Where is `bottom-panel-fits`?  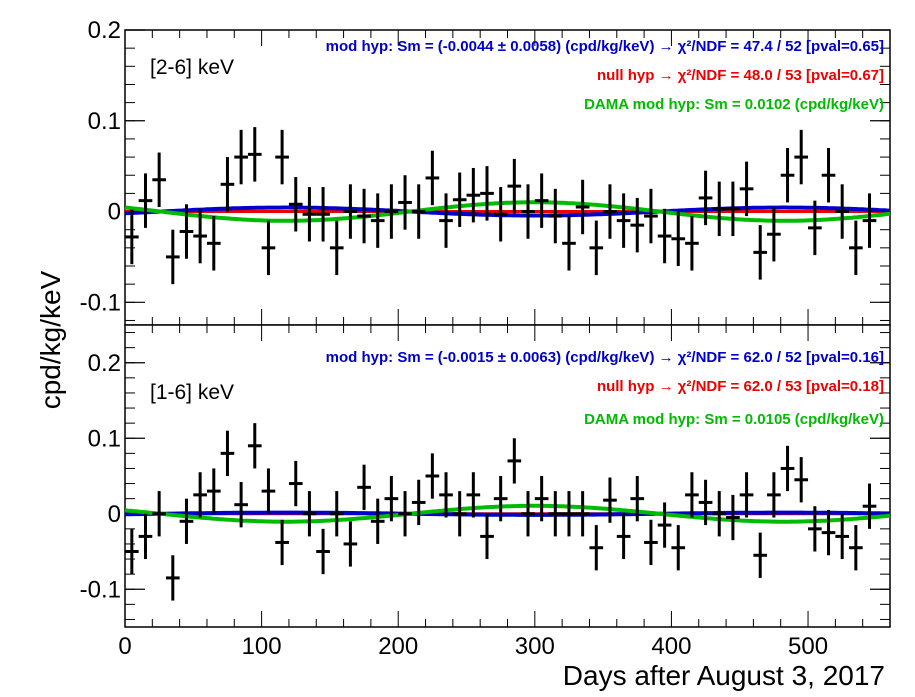 bottom-panel-fits is located at coordinates (507, 513).